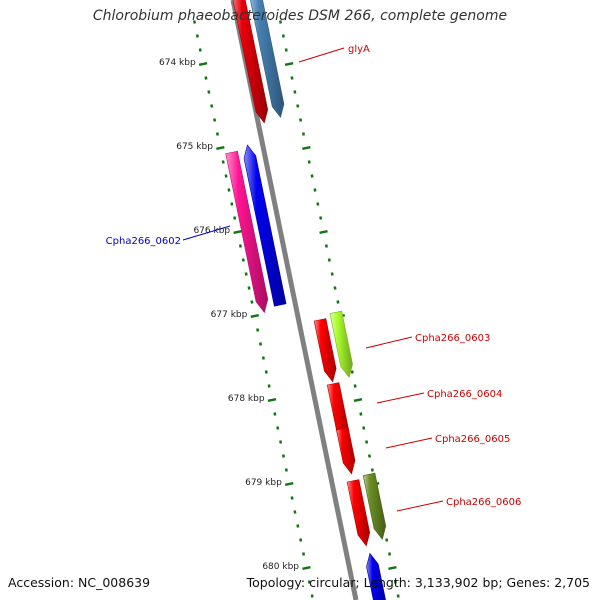  What do you see at coordinates (229, 315) in the screenshot?
I see `tick-label-3: 677 kbp` at bounding box center [229, 315].